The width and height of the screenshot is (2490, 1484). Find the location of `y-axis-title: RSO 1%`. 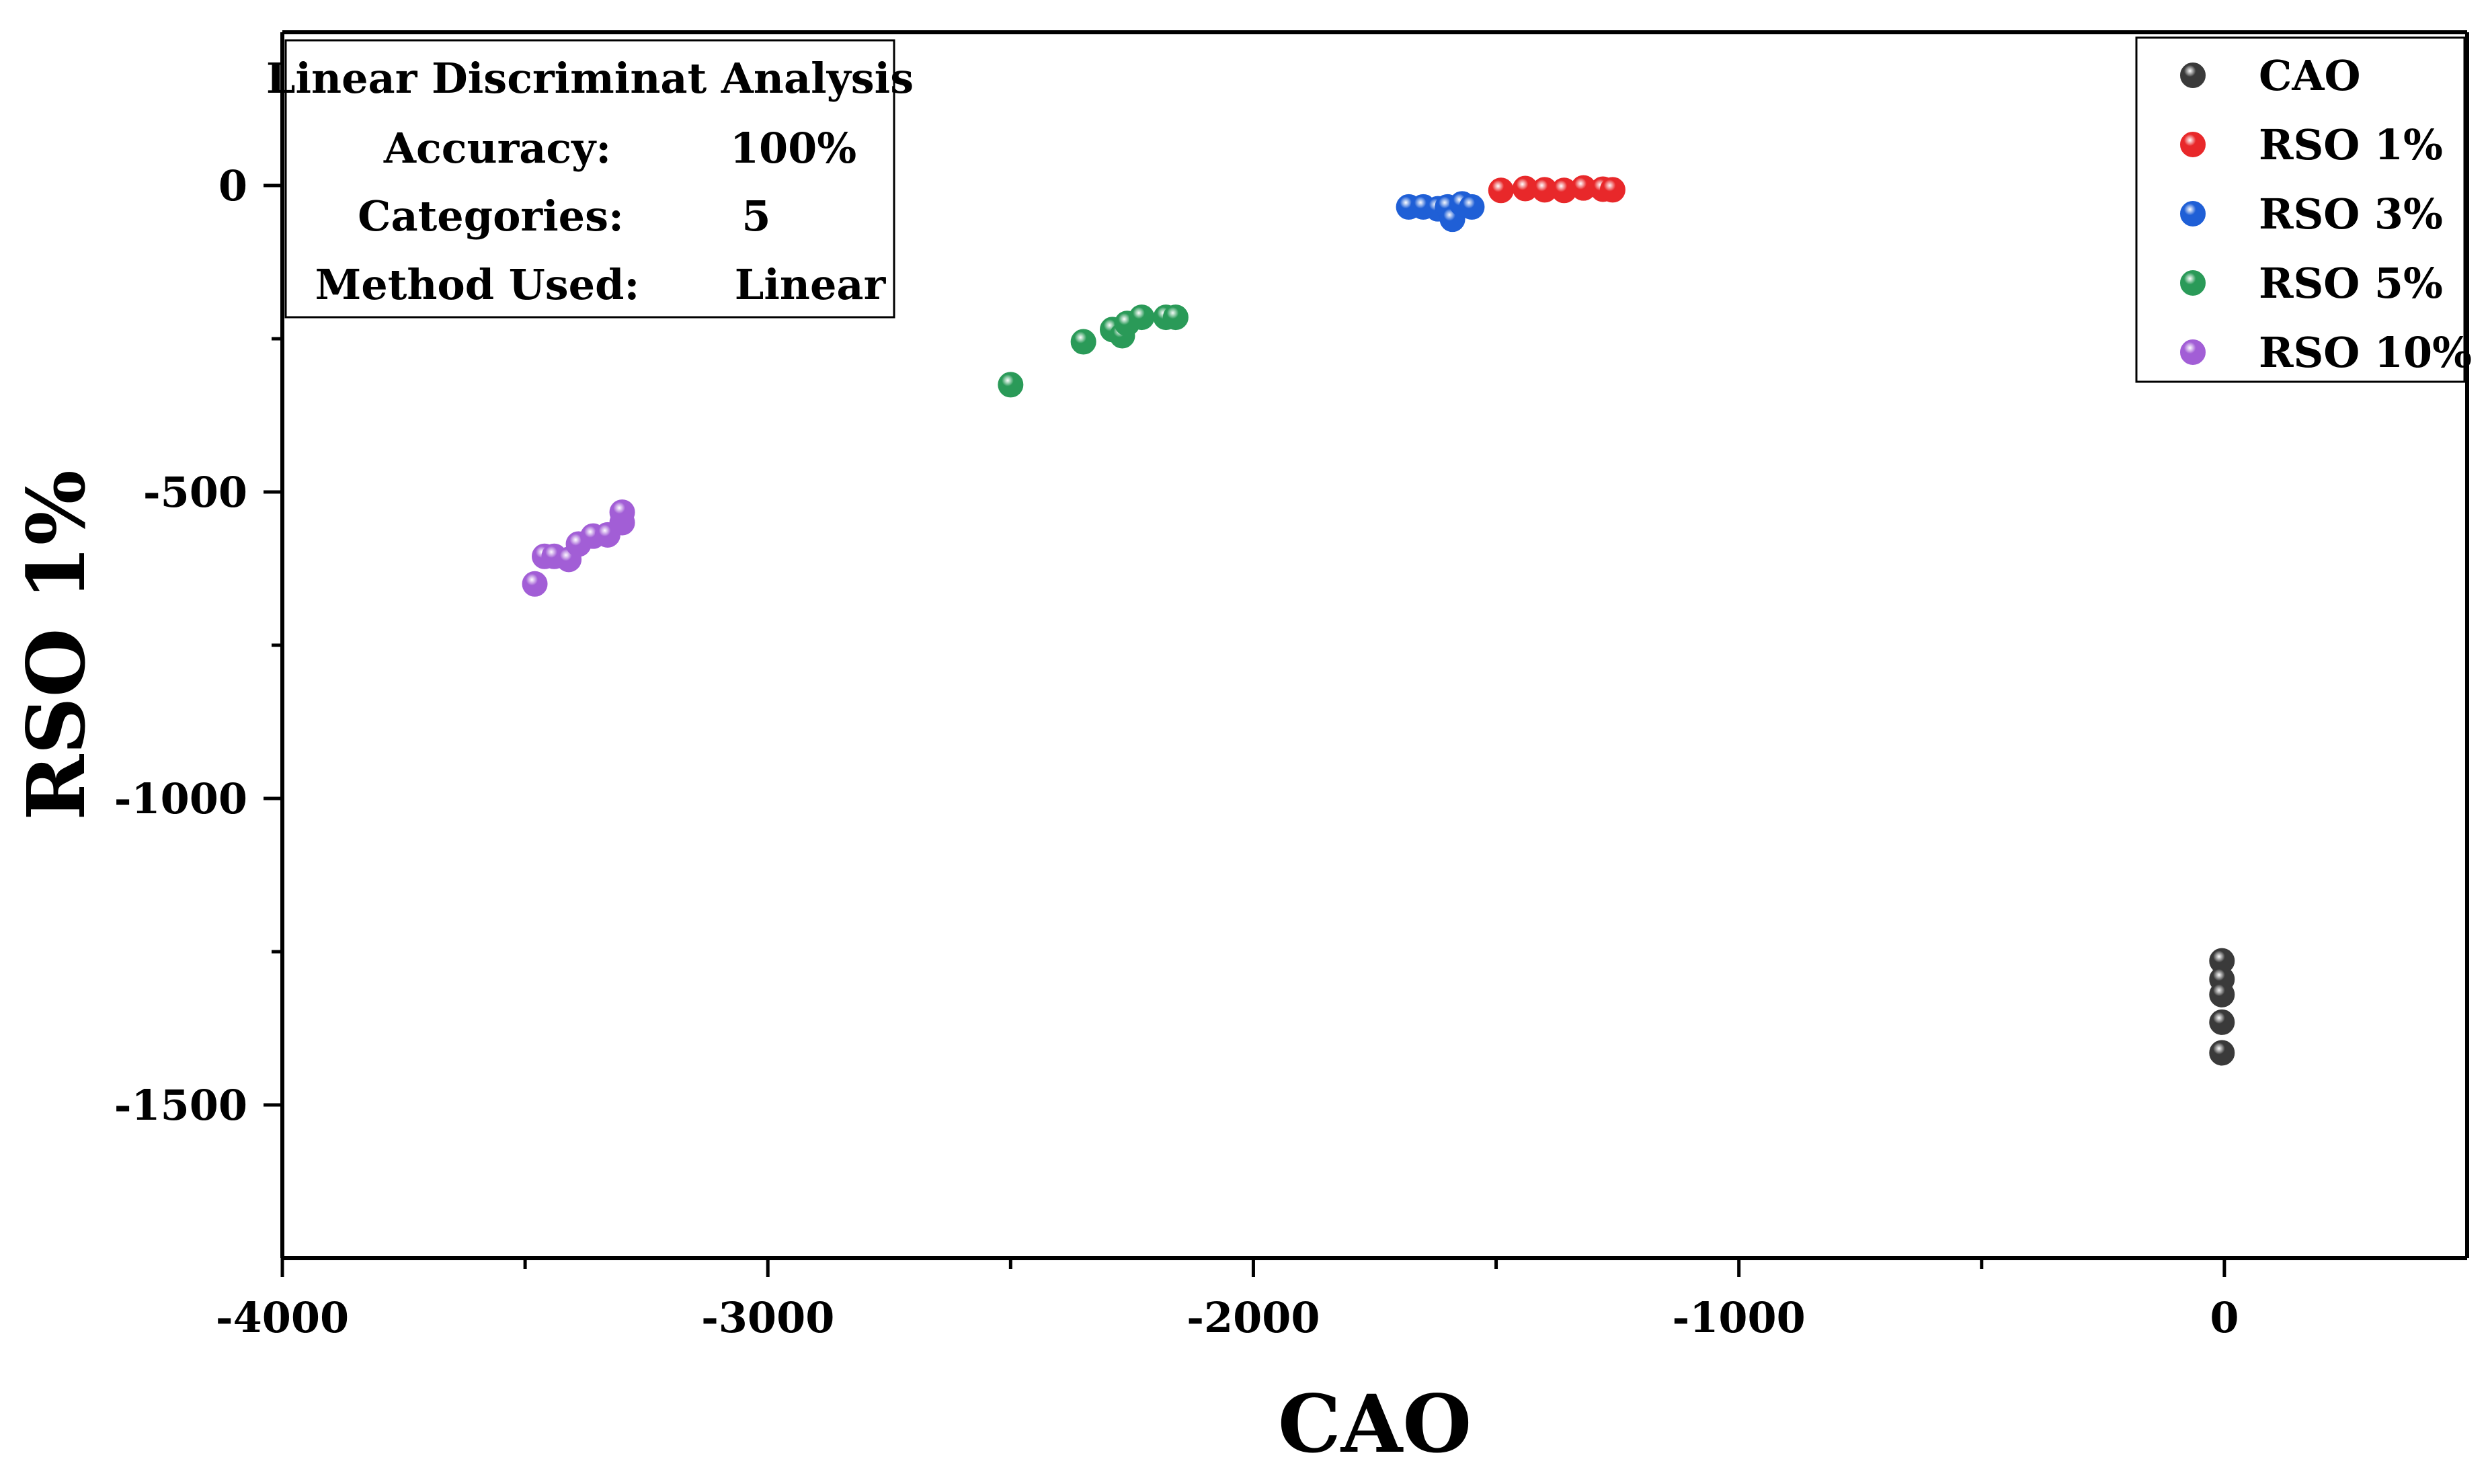

y-axis-title: RSO 1% is located at coordinates (56, 645).